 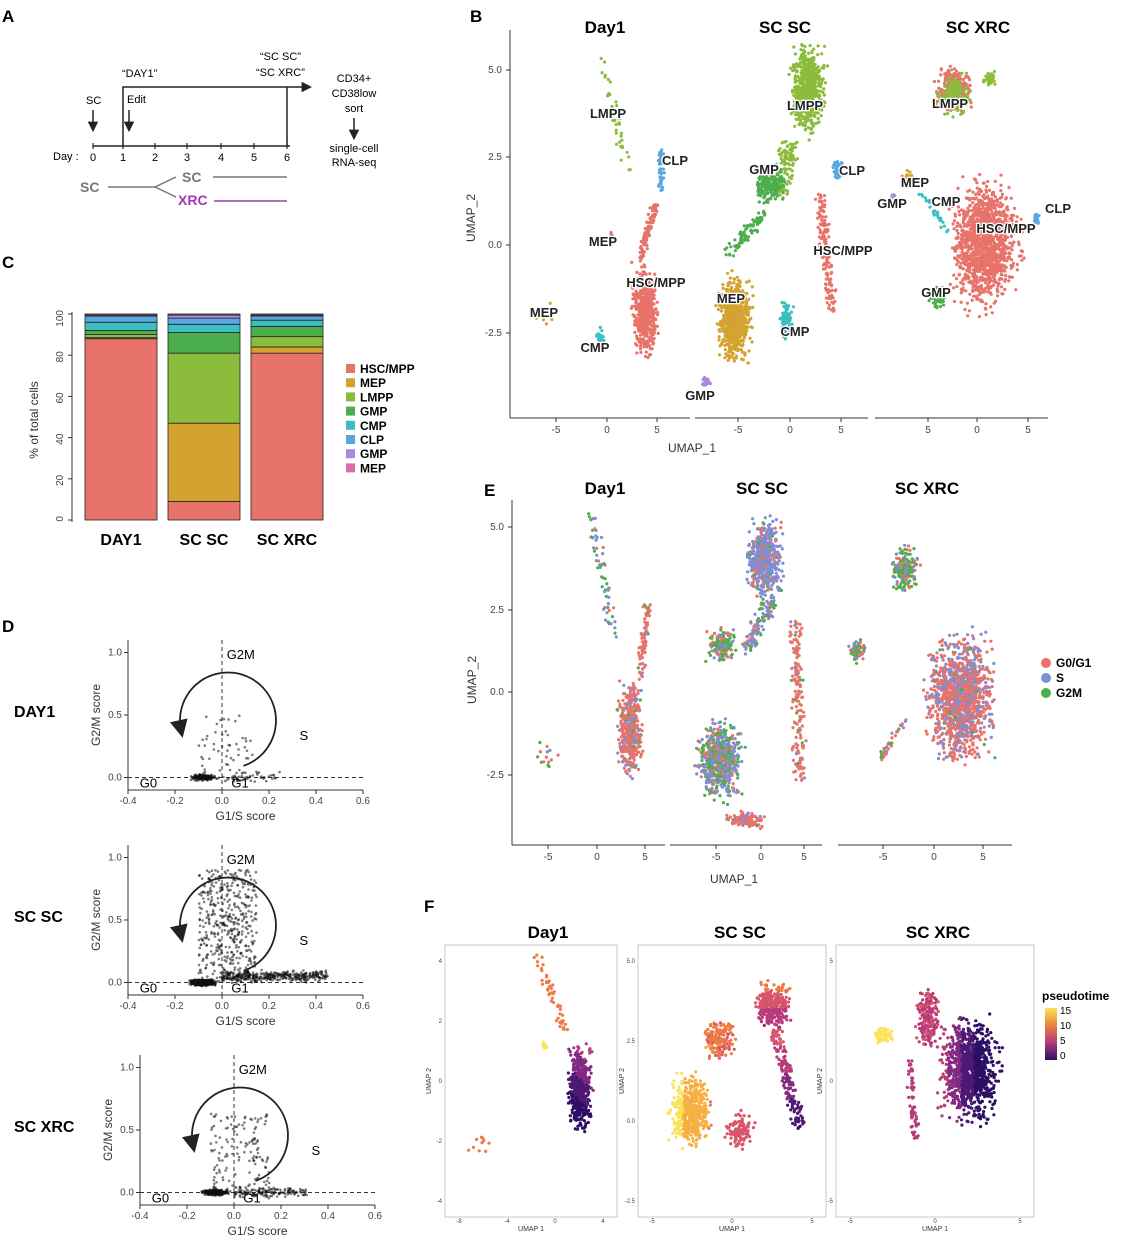 What do you see at coordinates (373, 383) in the screenshot?
I see `legend-label: MEP` at bounding box center [373, 383].